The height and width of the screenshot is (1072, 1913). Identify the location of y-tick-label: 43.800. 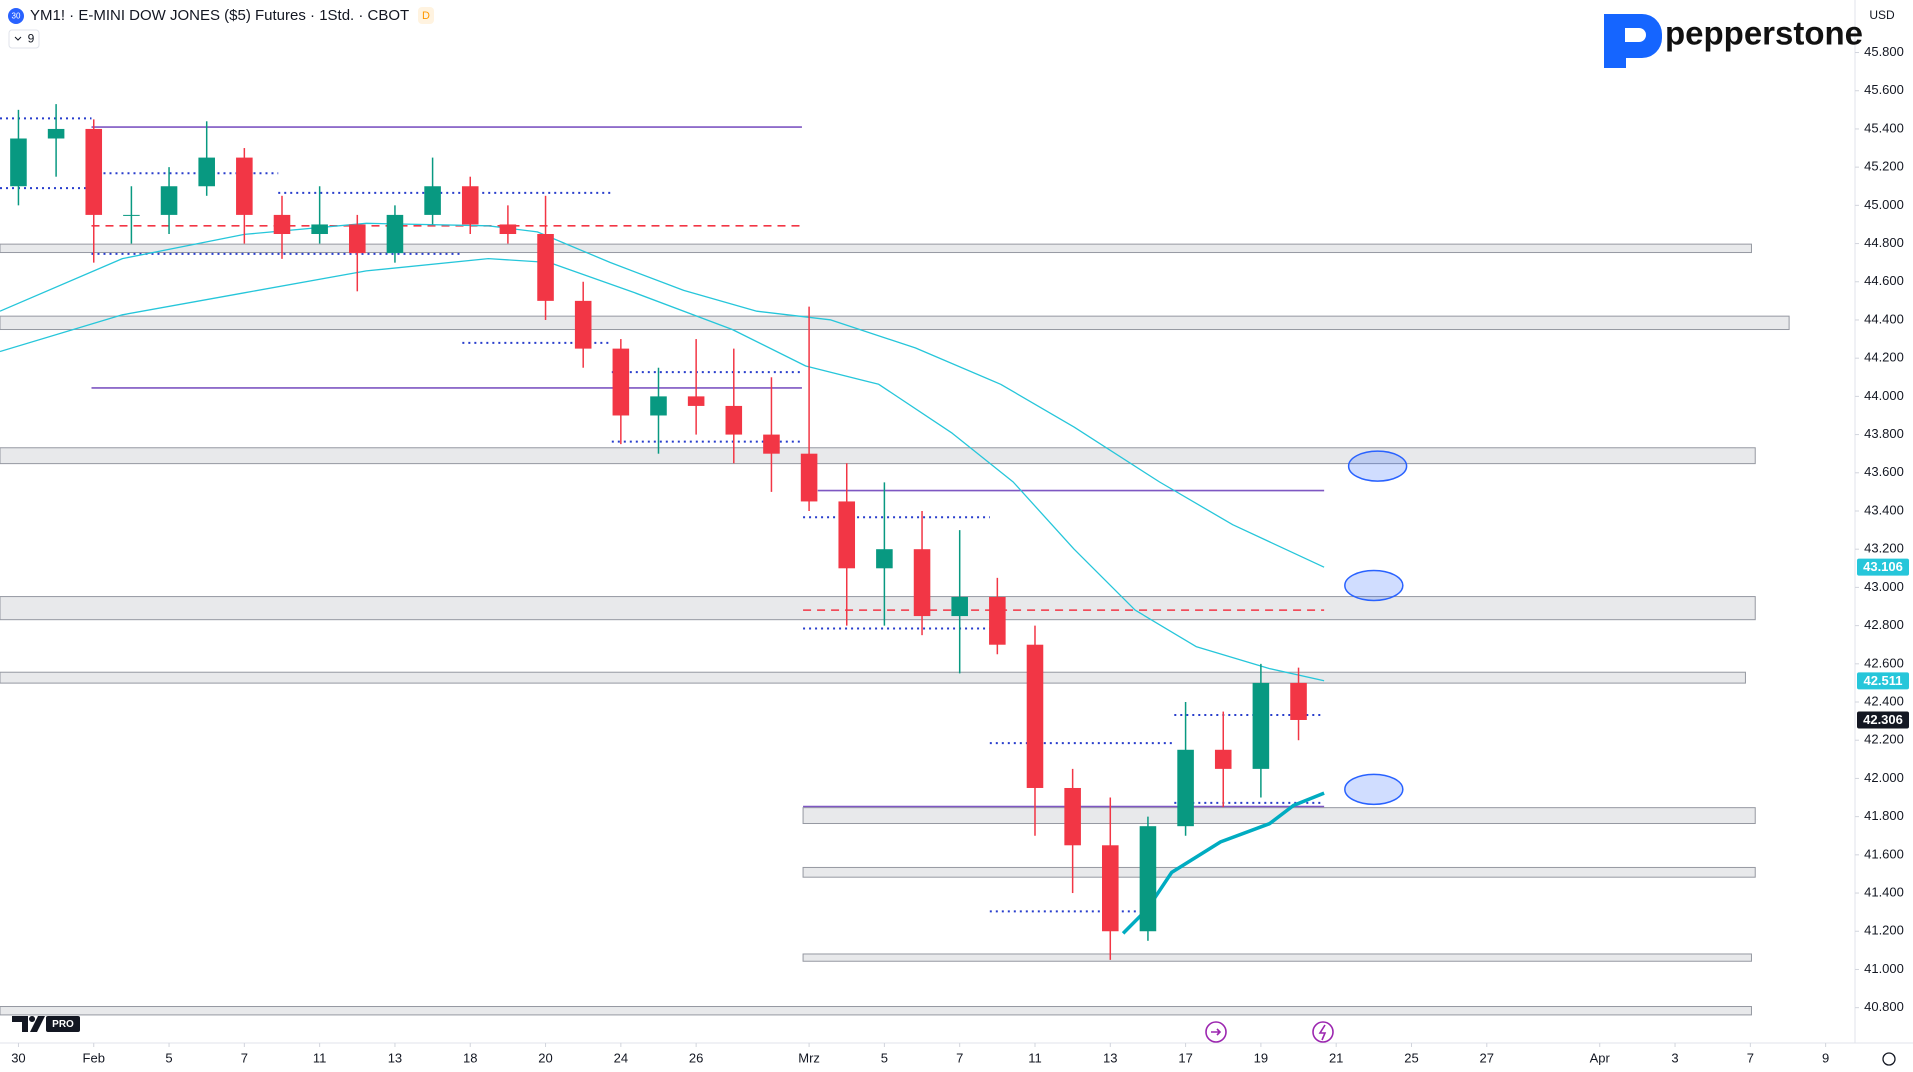
(1884, 433).